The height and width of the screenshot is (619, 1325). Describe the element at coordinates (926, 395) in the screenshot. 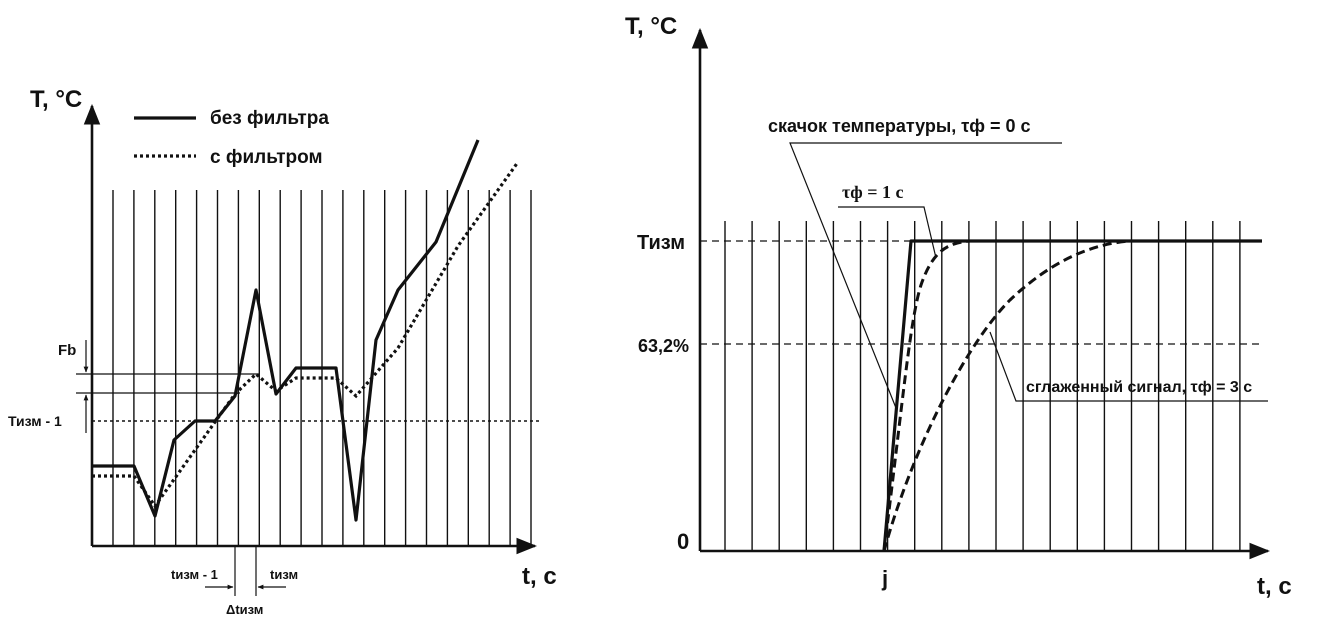

I see `right-tau1-curve` at that location.